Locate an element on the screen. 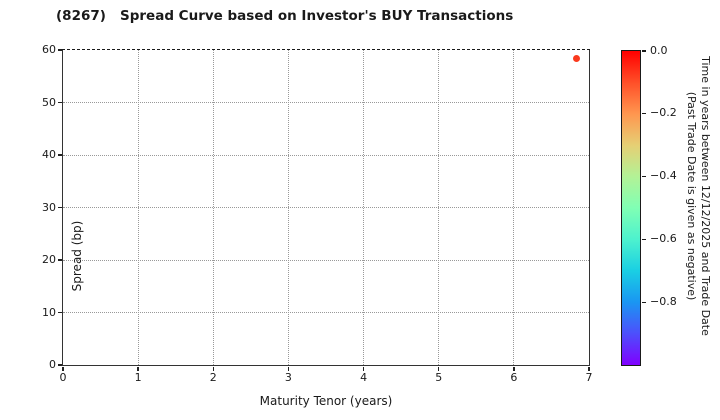 This screenshot has width=720, height=420. x-tick-label: 3 is located at coordinates (288, 377).